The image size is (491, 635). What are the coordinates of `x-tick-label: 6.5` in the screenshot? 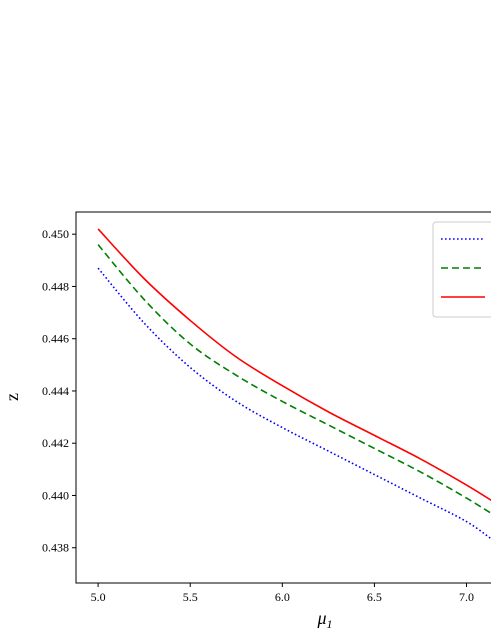 It's located at (374, 597).